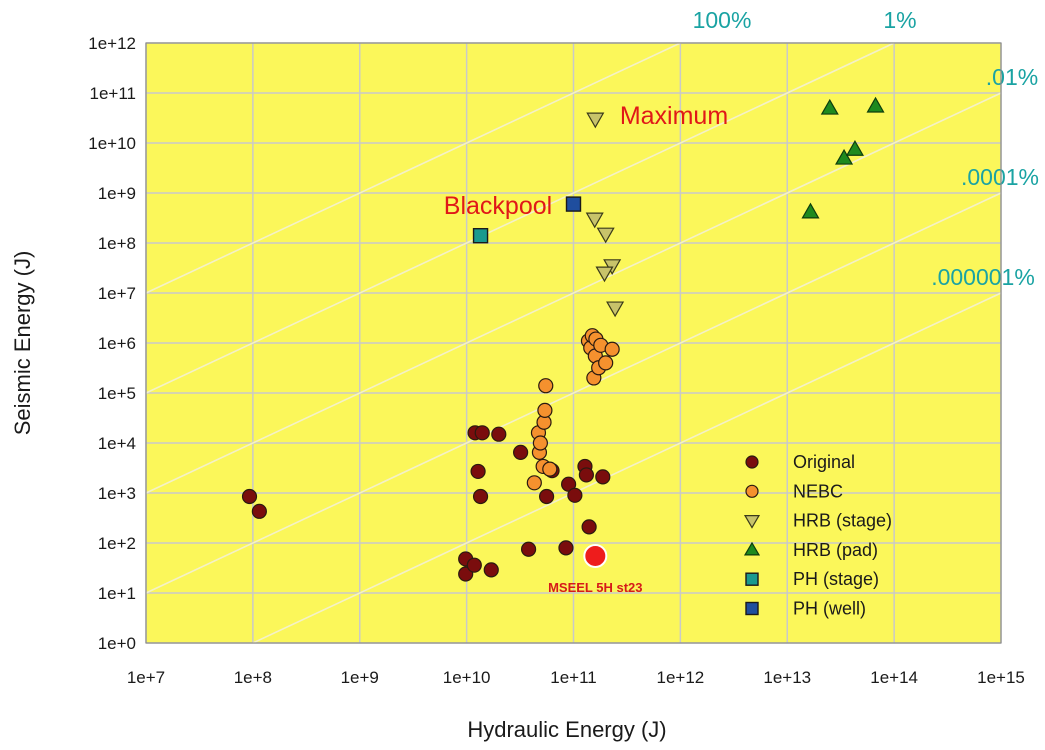 The height and width of the screenshot is (750, 1045). I want to click on legend-hrb-pad-marker, so click(752, 548).